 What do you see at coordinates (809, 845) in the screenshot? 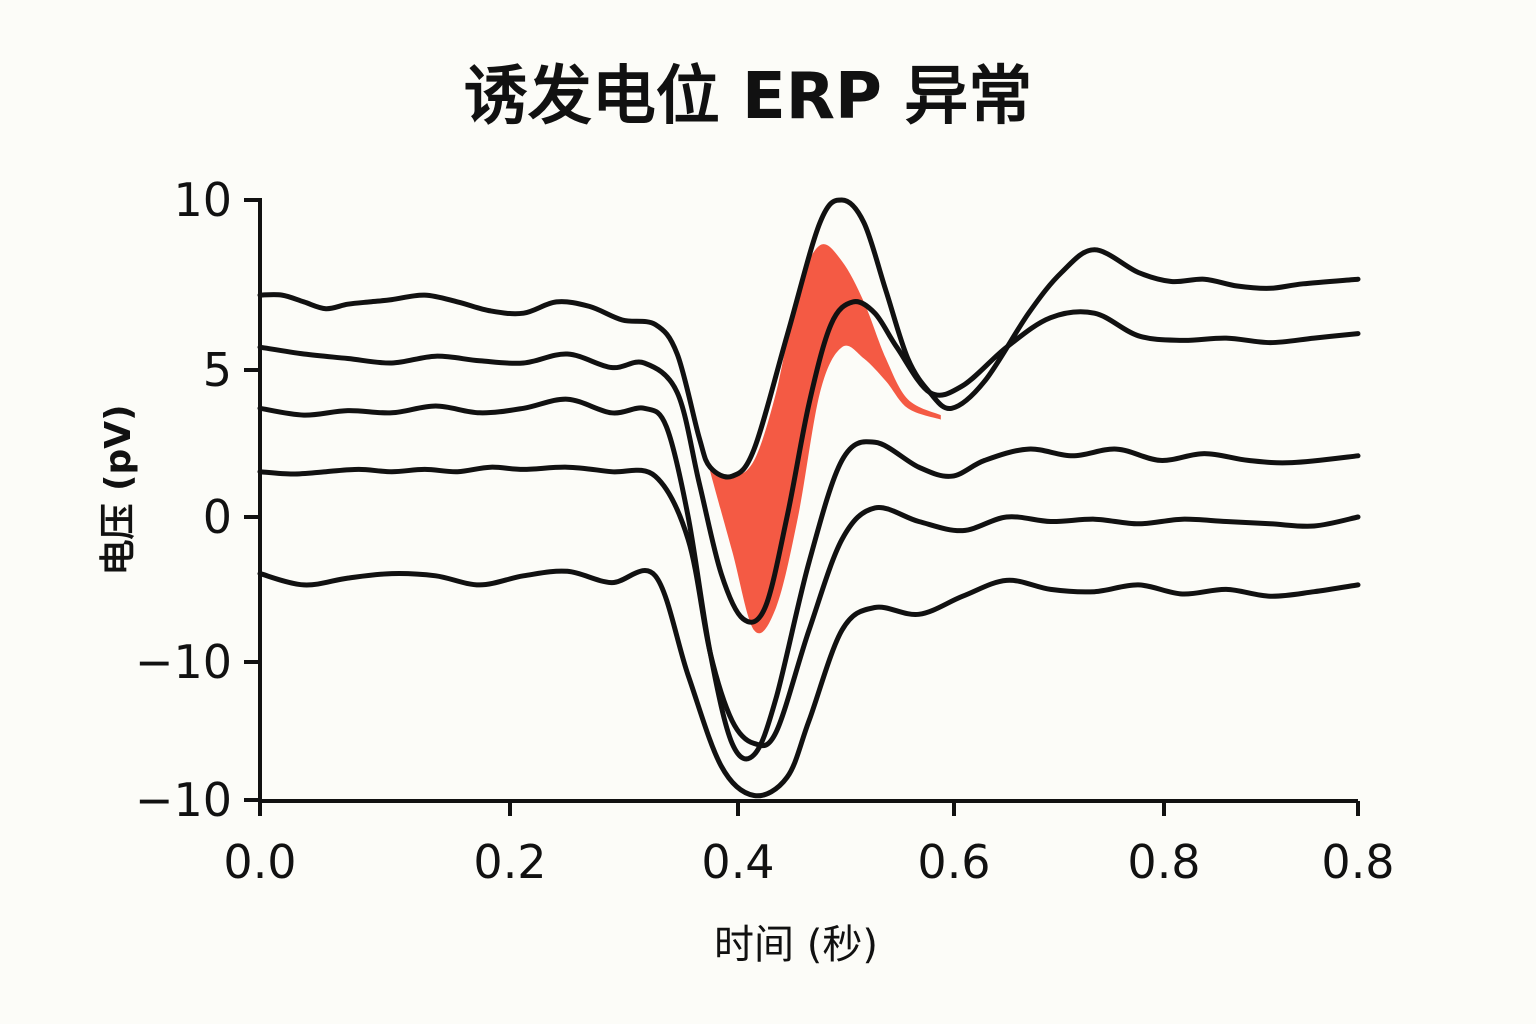
I see `x-ticks: 0.0 0.2 0.4 0.6 0.8 0.8` at bounding box center [809, 845].